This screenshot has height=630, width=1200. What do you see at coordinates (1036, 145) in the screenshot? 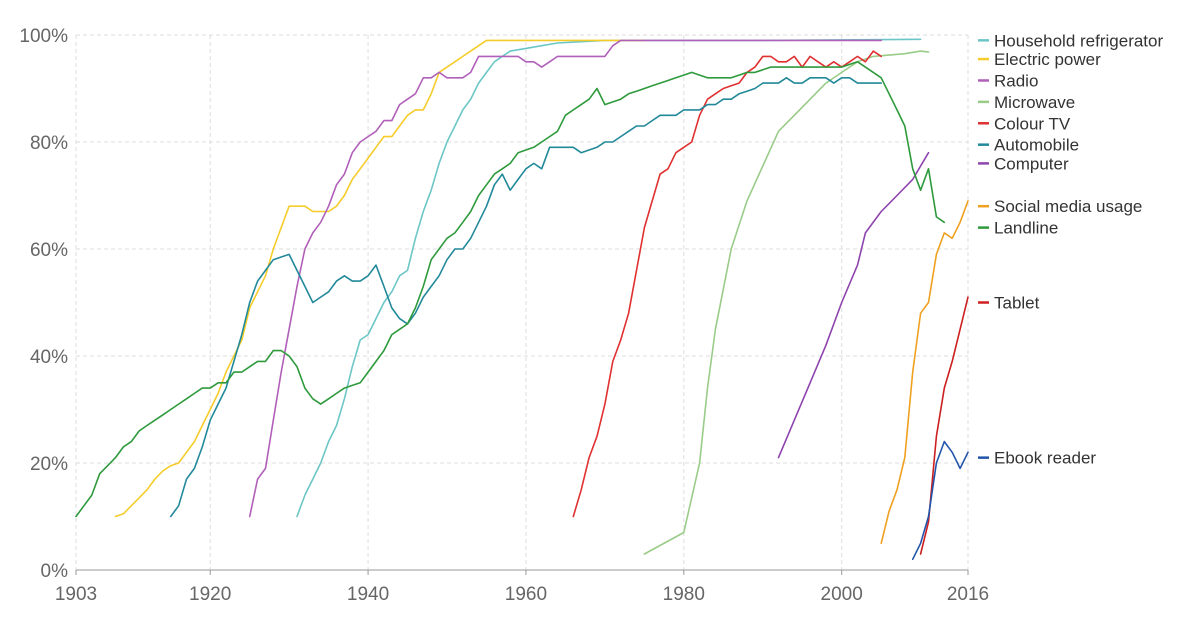
I see `legend-label-automobile: Automobile` at bounding box center [1036, 145].